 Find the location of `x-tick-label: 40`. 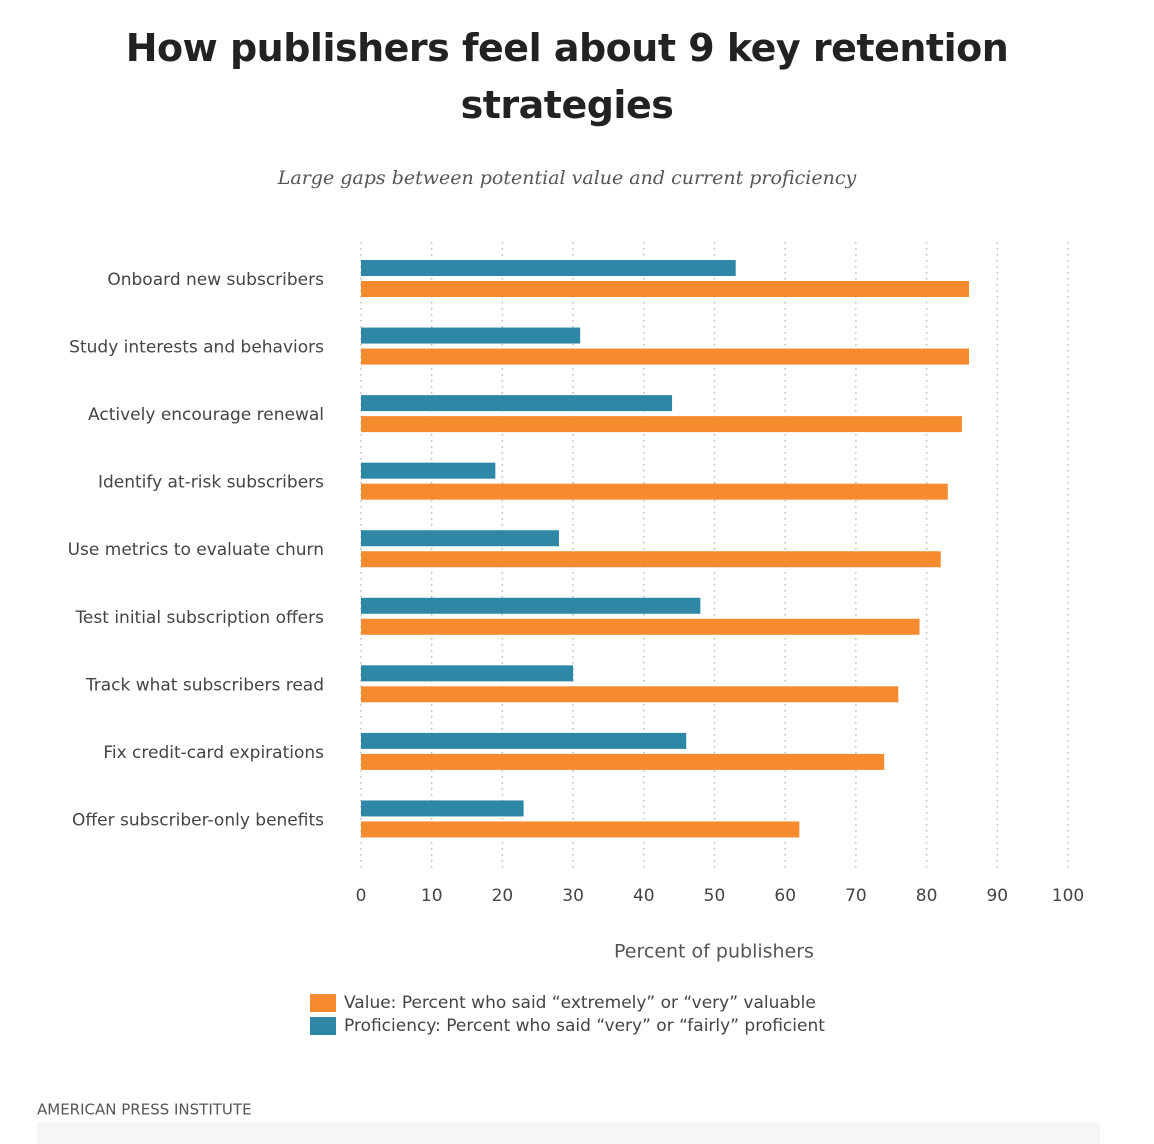

x-tick-label: 40 is located at coordinates (644, 896).